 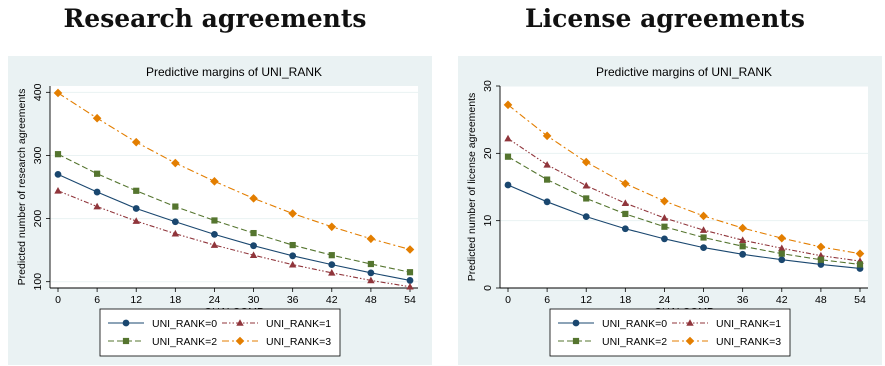 What do you see at coordinates (612, 324) in the screenshot?
I see `license-legend-item-uni-rank-0: UNI_RANK=0` at bounding box center [612, 324].